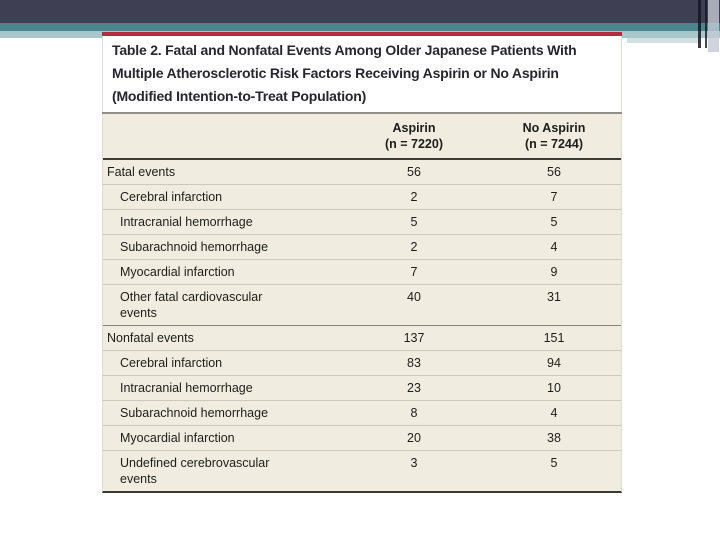 Image resolution: width=720 pixels, height=540 pixels. What do you see at coordinates (554, 136) in the screenshot?
I see `column-header-no-aspirin: No Aspirin (n = 7244)` at bounding box center [554, 136].